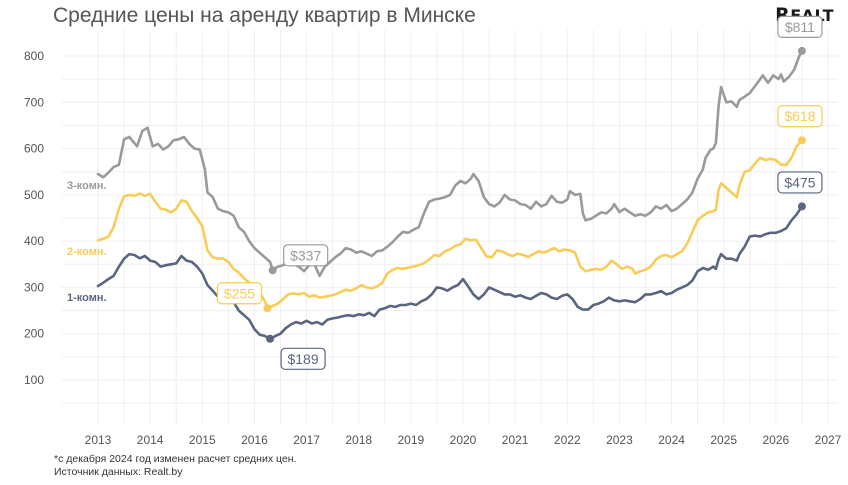 This screenshot has height=485, width=848. I want to click on callout-end-0-text: $811, so click(800, 27).